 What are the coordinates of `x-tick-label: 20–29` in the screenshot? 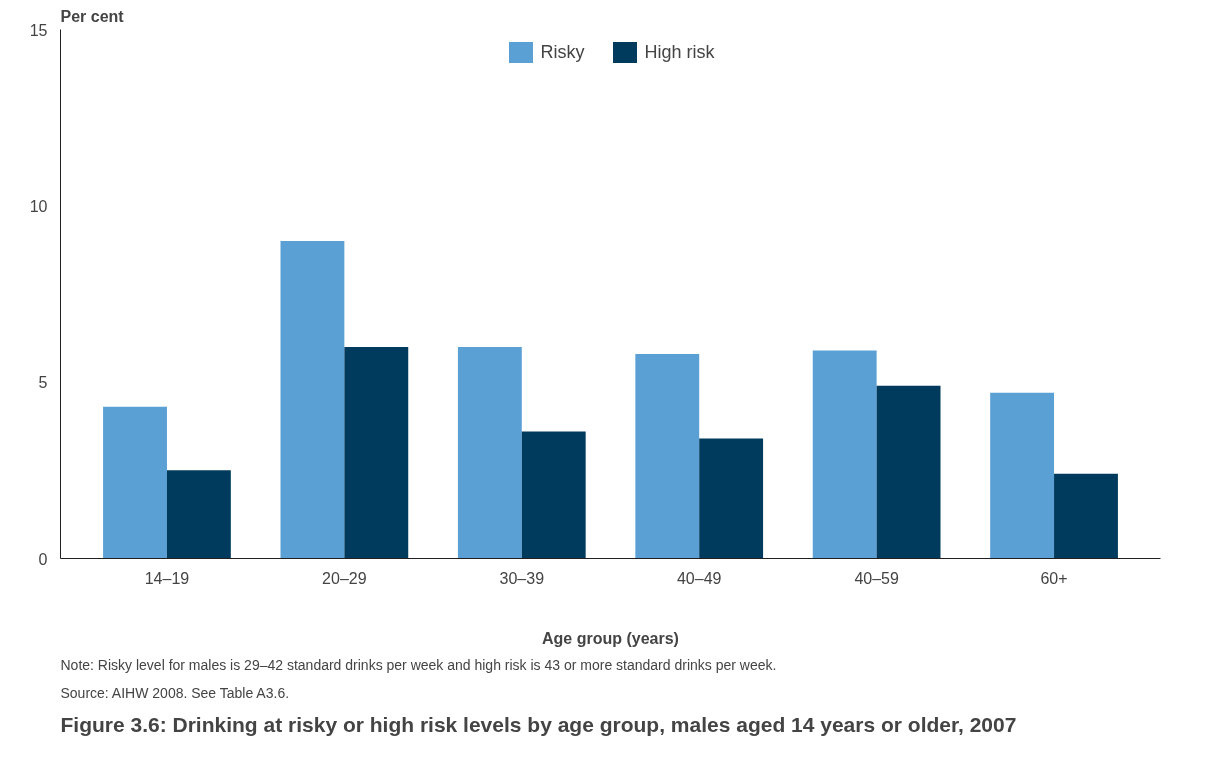 It's located at (344, 578).